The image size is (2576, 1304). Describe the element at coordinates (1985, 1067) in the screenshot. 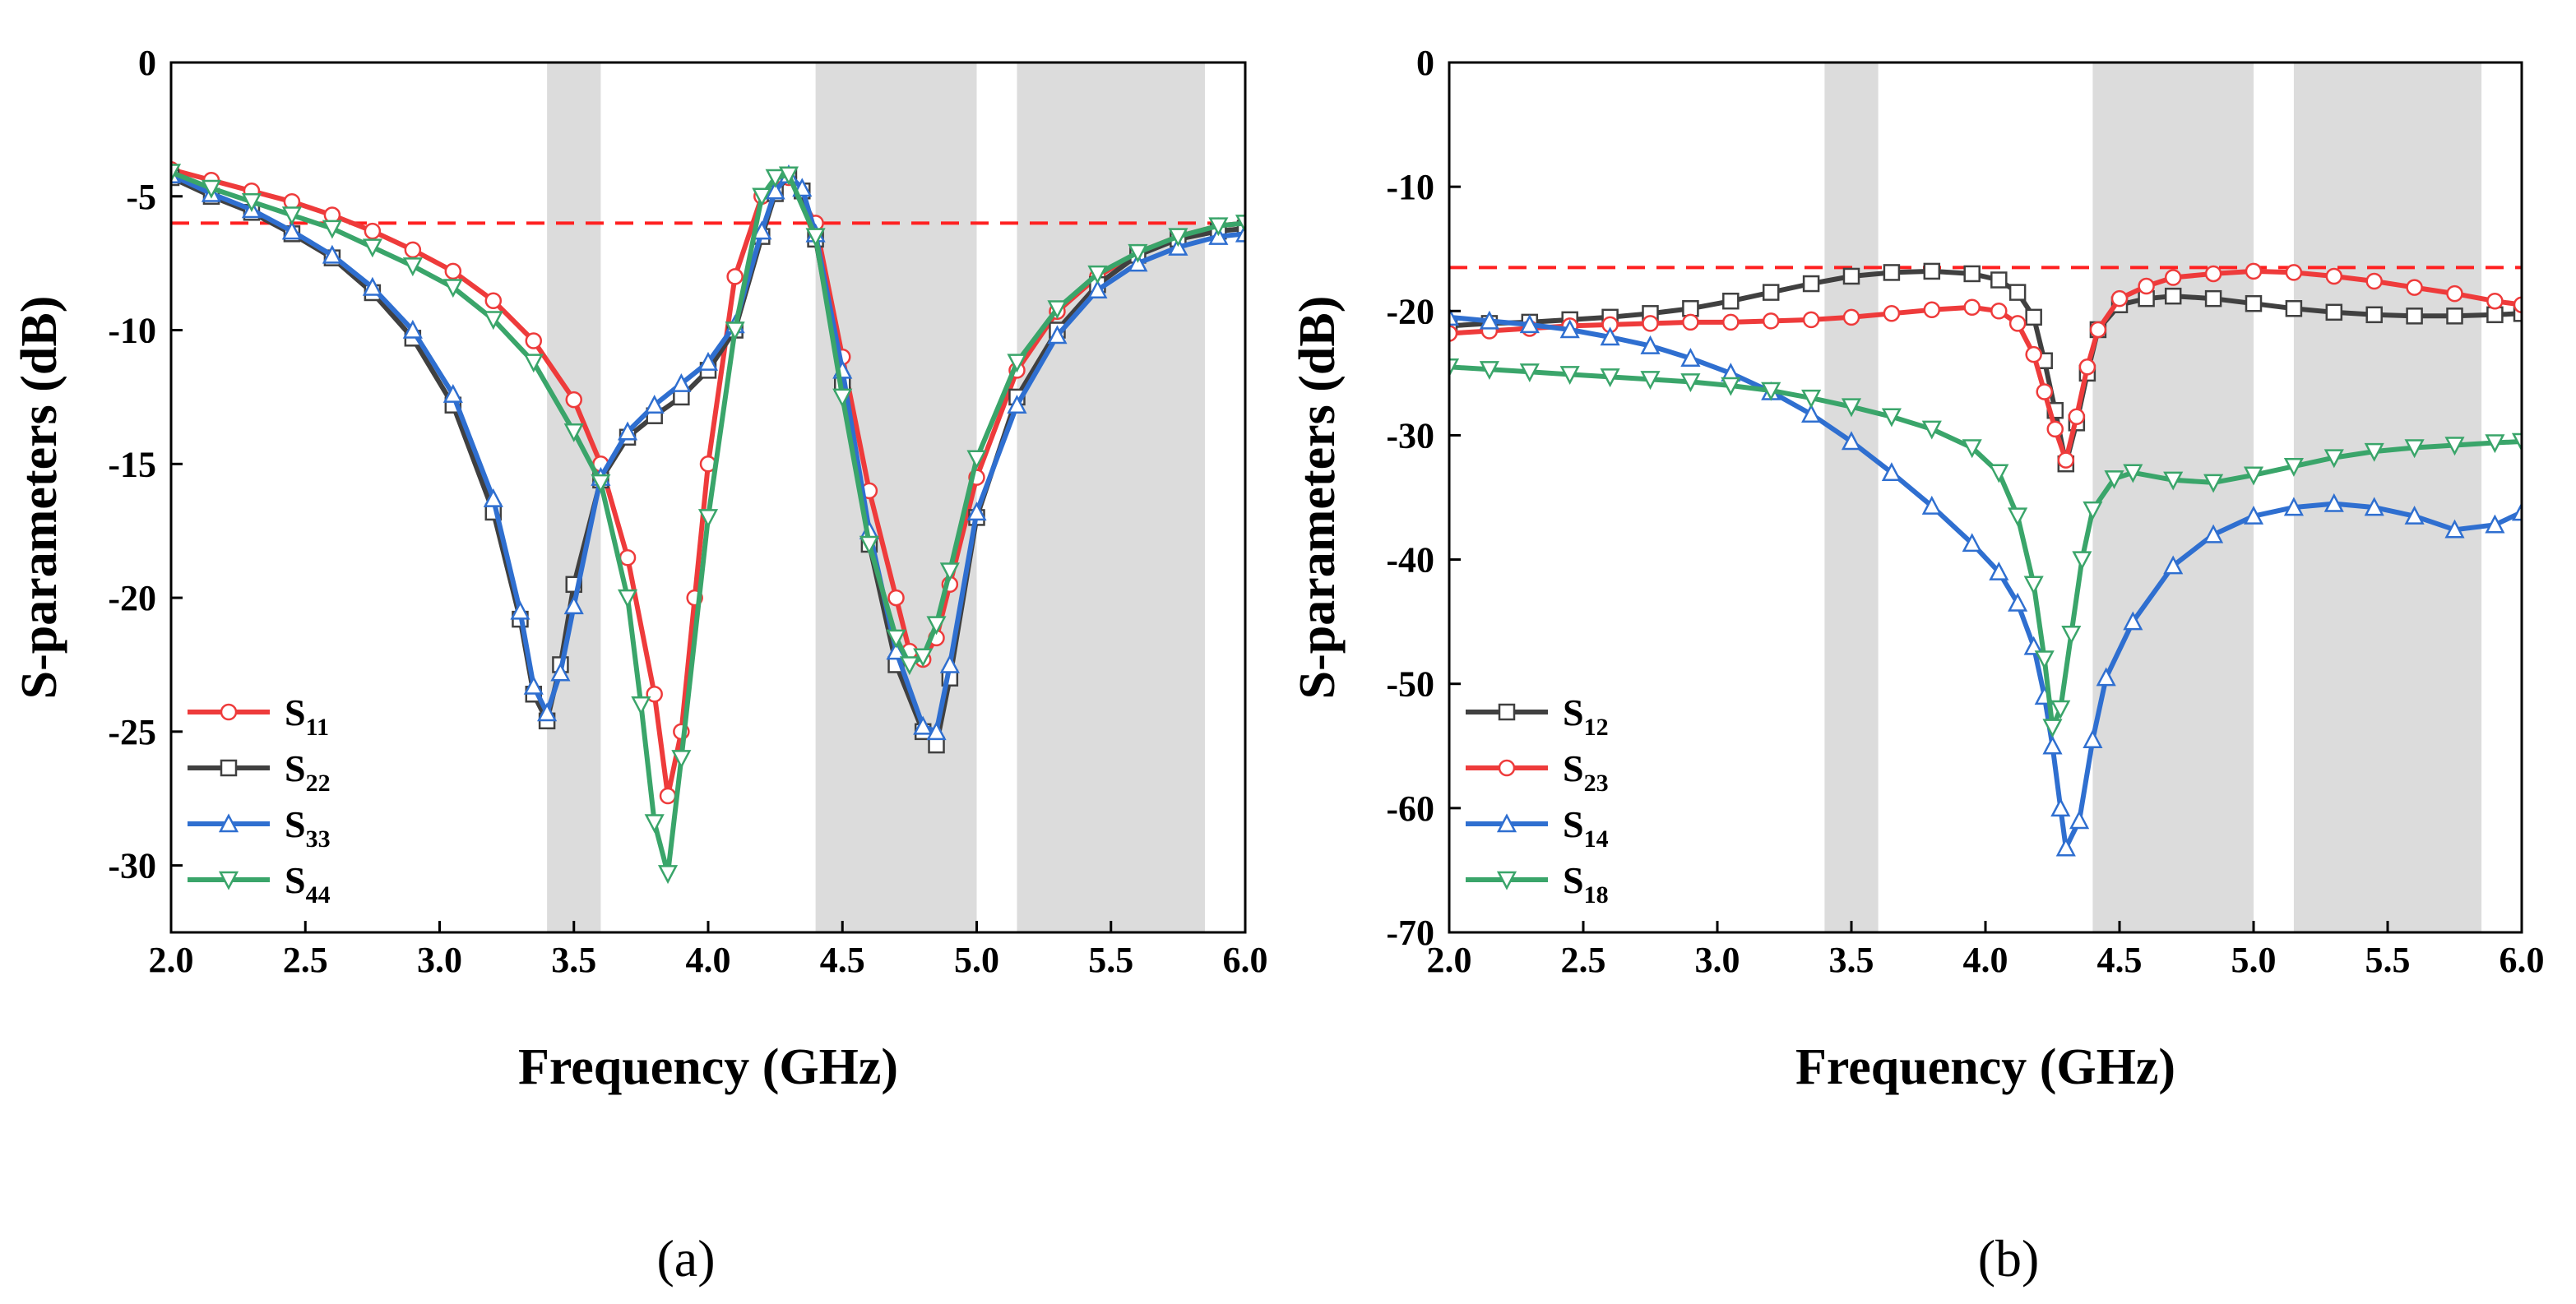

I see `x-axis-title: Frequency (GHz)` at that location.